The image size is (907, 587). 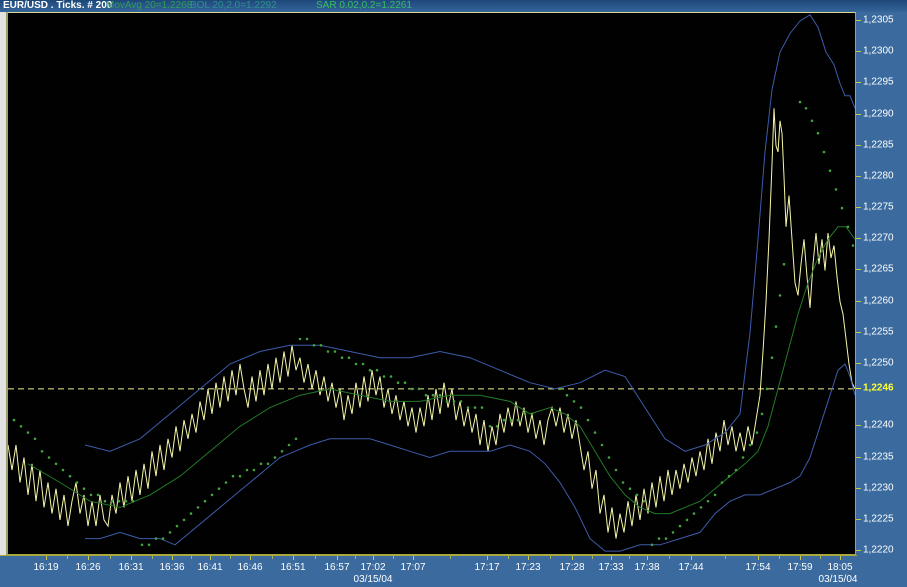 I want to click on price-axis-label: 1,2225, so click(x=878, y=519).